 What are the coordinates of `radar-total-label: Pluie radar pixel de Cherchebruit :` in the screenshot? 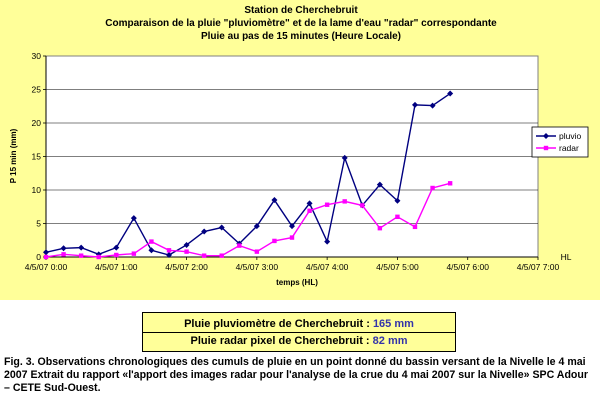 It's located at (281, 341).